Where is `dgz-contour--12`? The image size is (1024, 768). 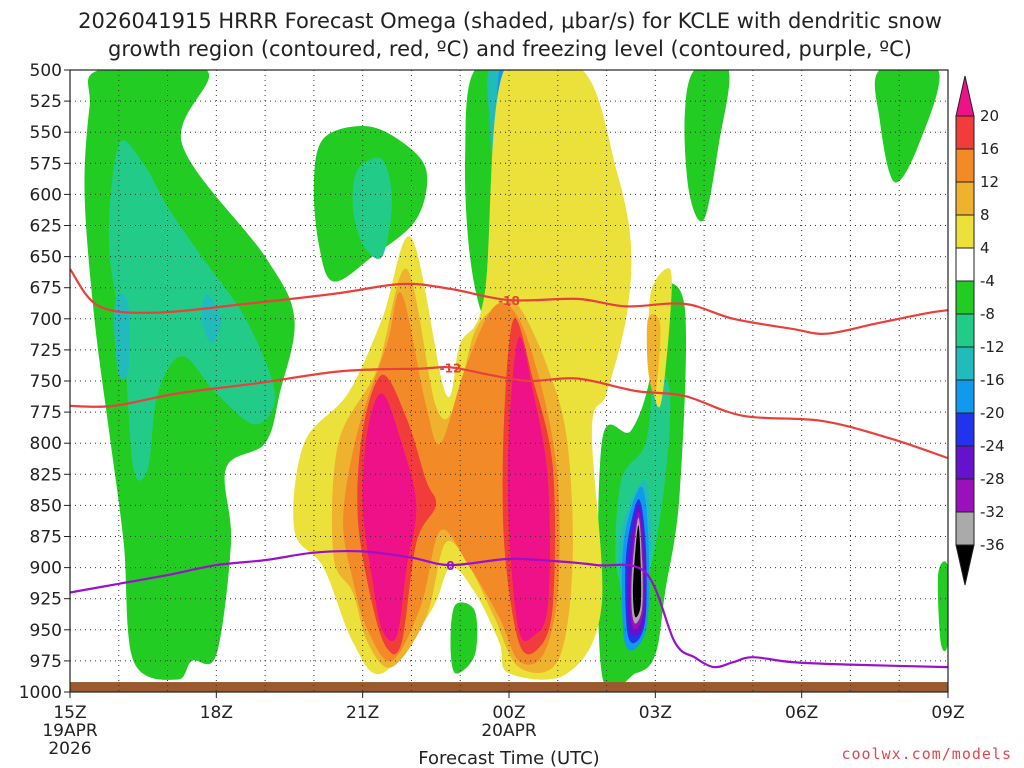
dgz-contour--12 is located at coordinates (509, 412).